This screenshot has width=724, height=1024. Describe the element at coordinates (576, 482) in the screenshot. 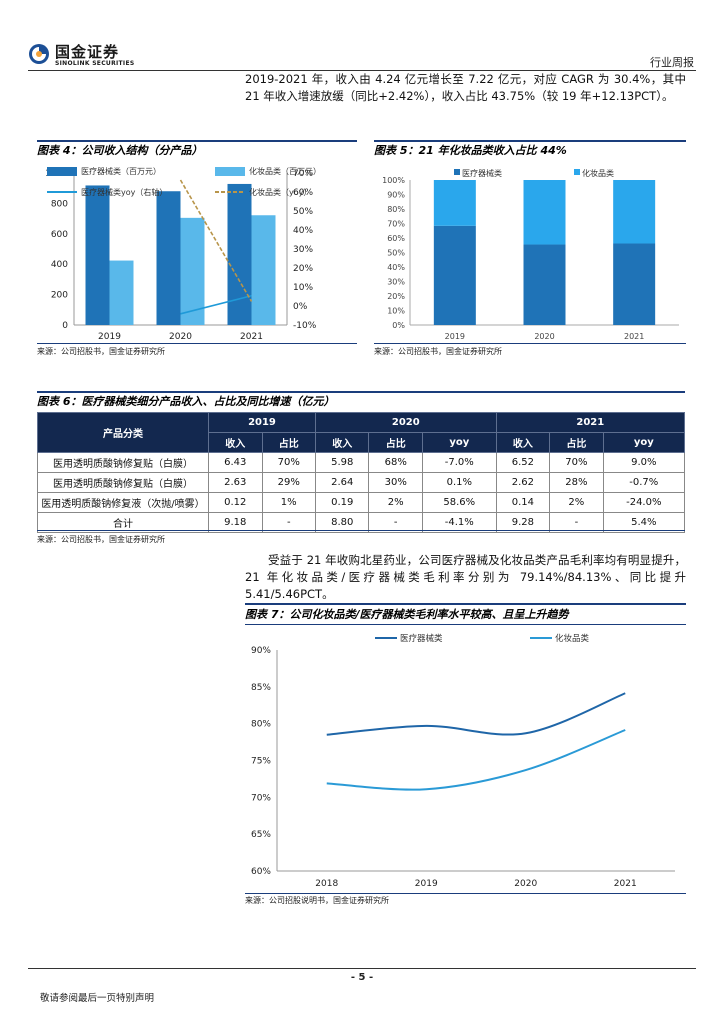

I see `table-cell: 28%` at that location.